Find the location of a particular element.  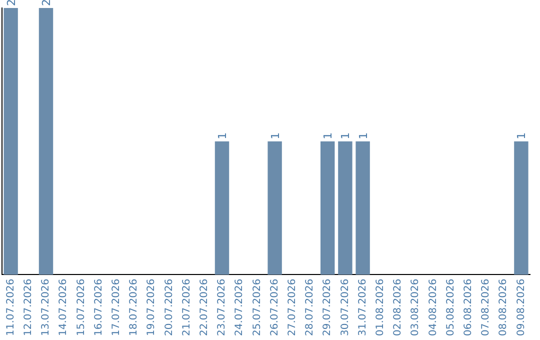

x-tick-label: 06.08.2026 is located at coordinates (468, 307).